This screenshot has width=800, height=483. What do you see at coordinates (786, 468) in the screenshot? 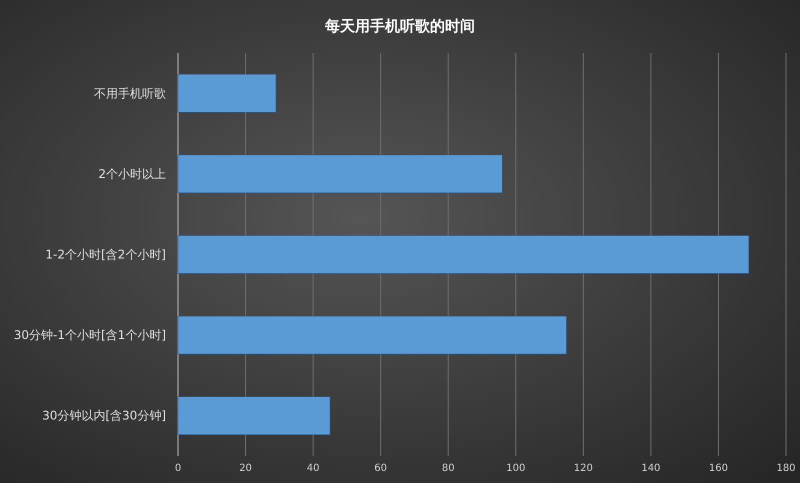
I see `x-tick-label: 180` at bounding box center [786, 468].